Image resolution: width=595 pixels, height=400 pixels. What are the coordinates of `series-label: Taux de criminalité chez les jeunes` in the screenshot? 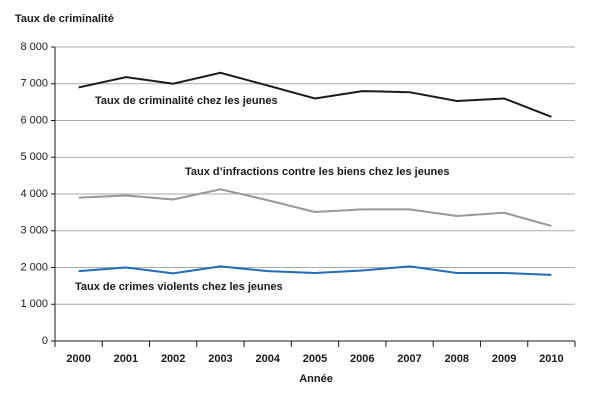 It's located at (186, 101).